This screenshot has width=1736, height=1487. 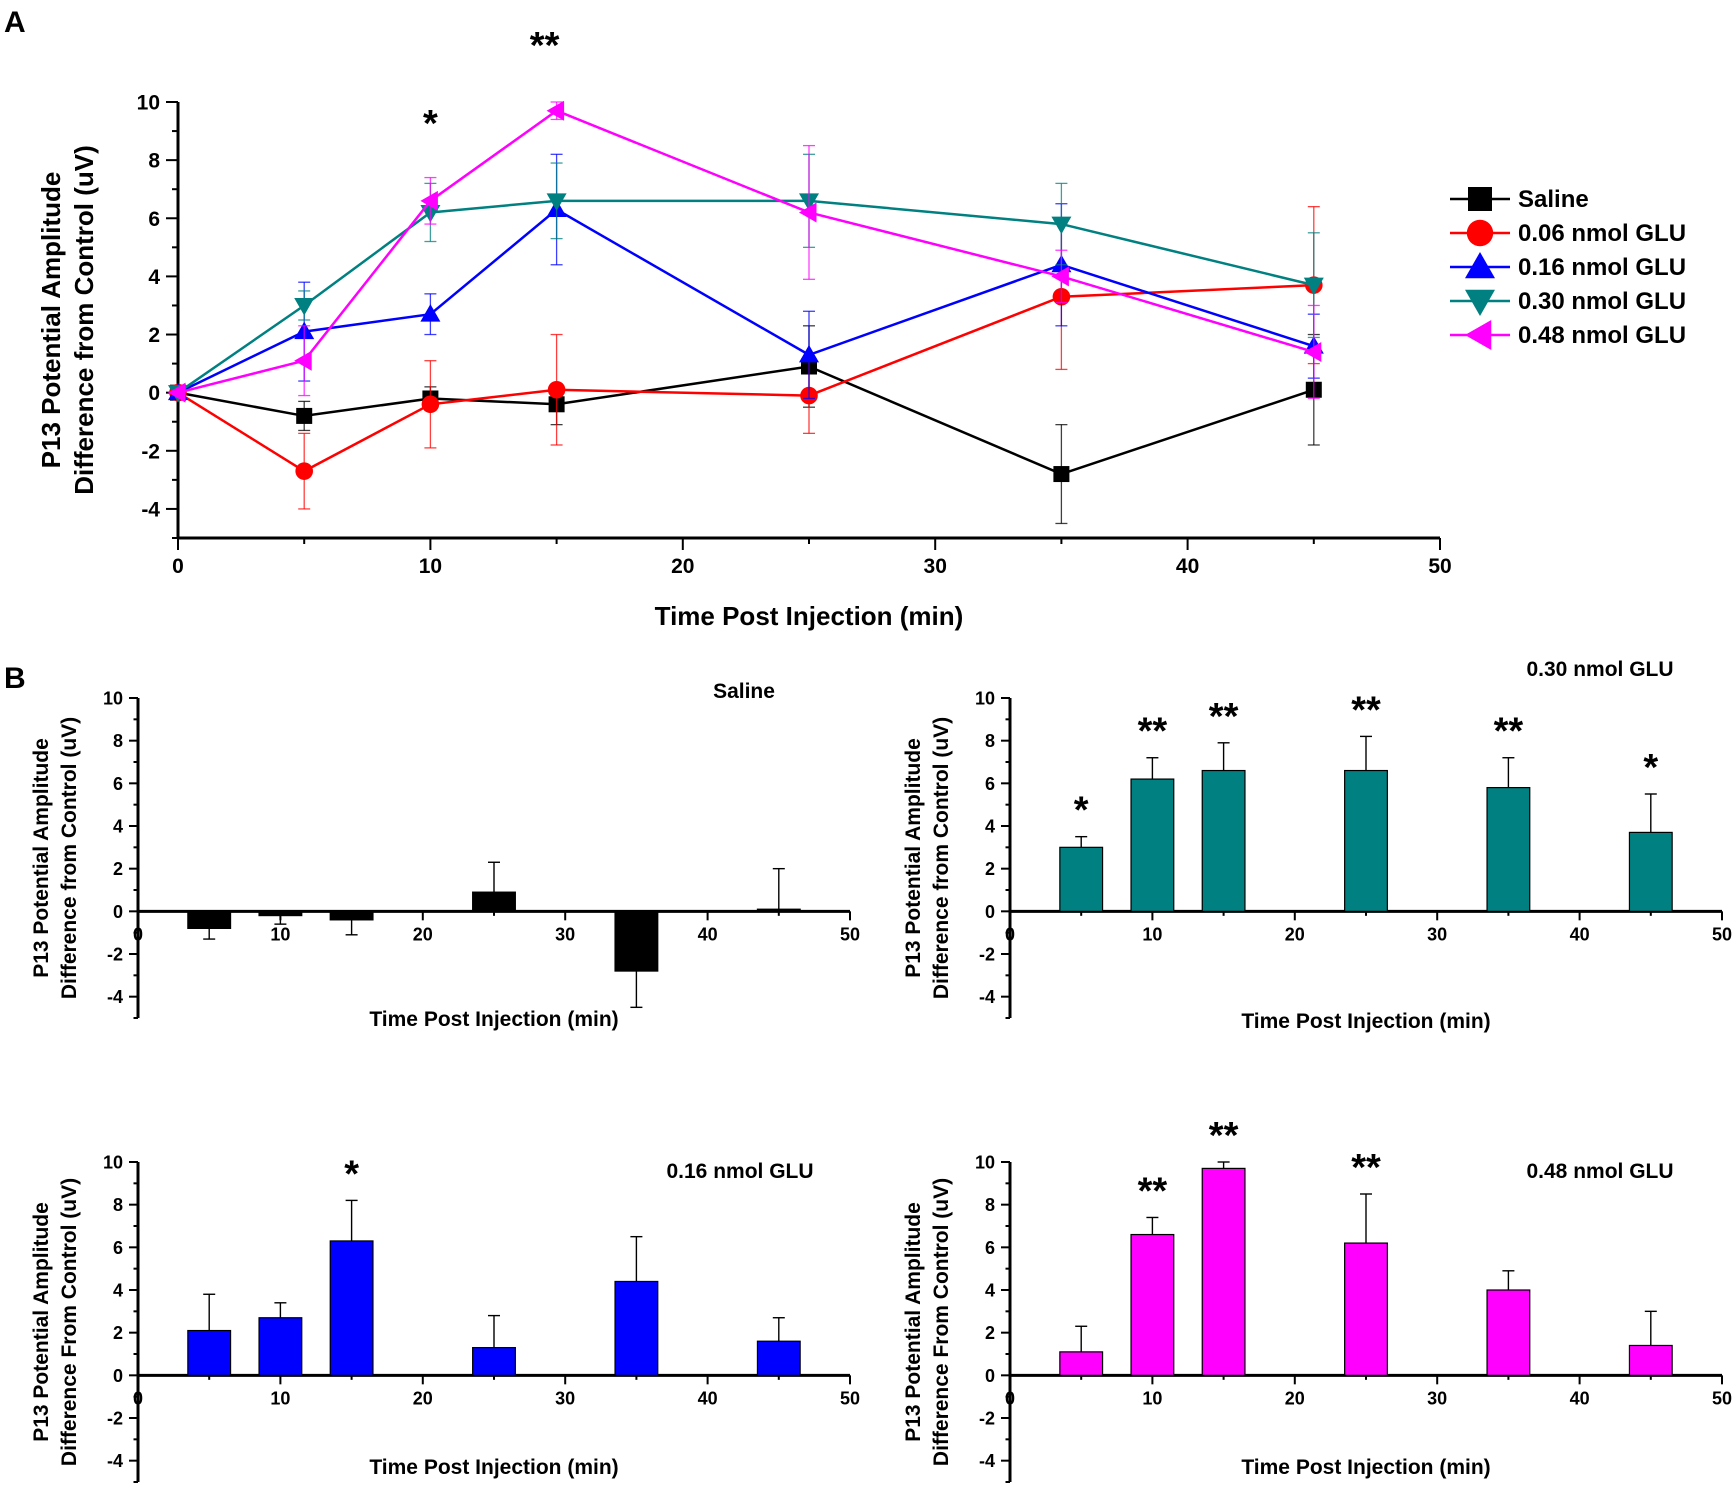 What do you see at coordinates (746, 278) in the screenshot?
I see `series-0-30-nmol-glu` at bounding box center [746, 278].